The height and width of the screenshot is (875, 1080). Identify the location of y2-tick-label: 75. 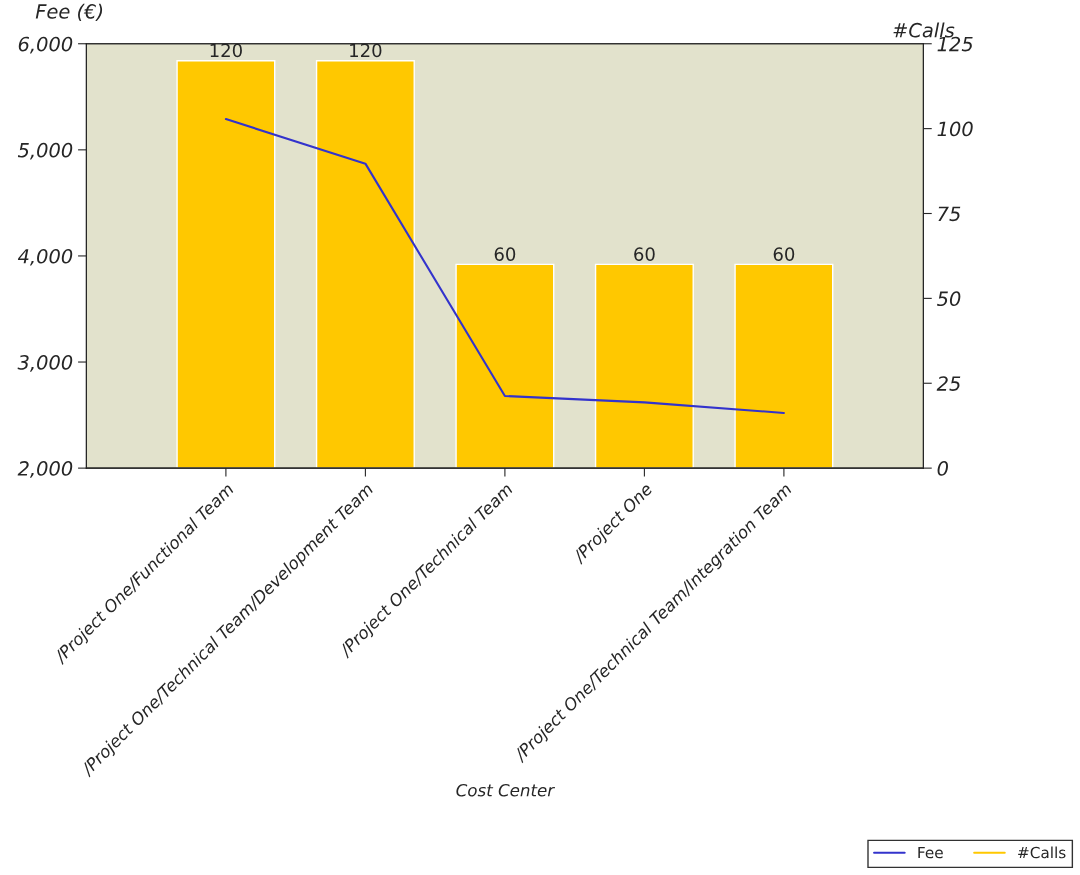
(949, 214).